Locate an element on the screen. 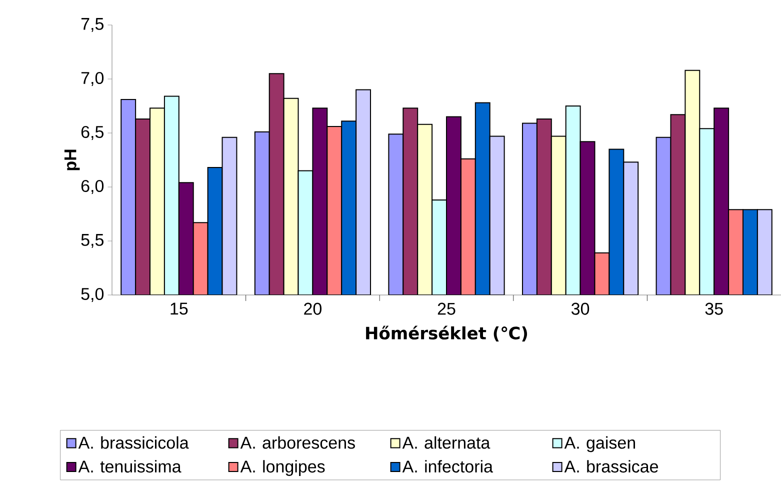 The height and width of the screenshot is (500, 781). legend-label: A. longipes is located at coordinates (282, 468).